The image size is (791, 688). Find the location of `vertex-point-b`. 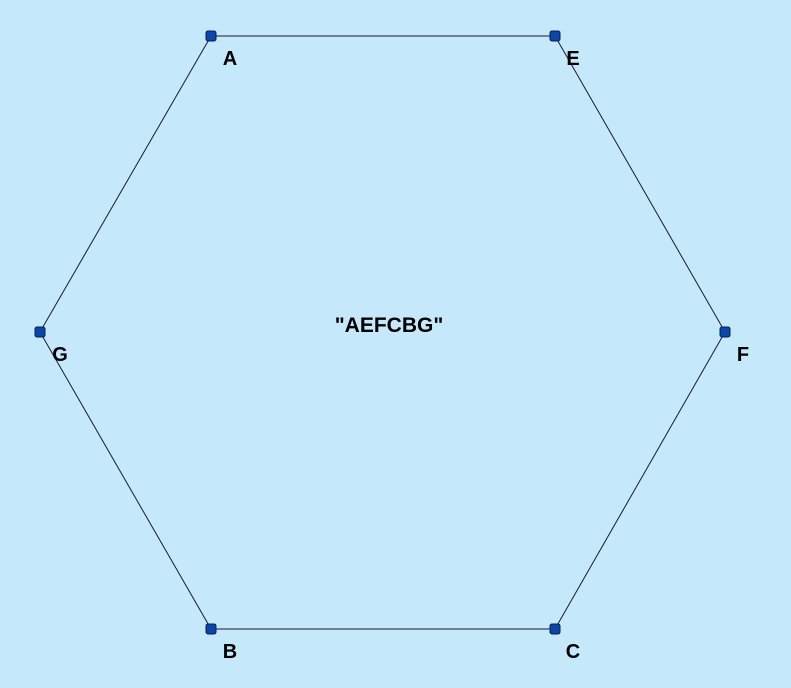

vertex-point-b is located at coordinates (211, 629).